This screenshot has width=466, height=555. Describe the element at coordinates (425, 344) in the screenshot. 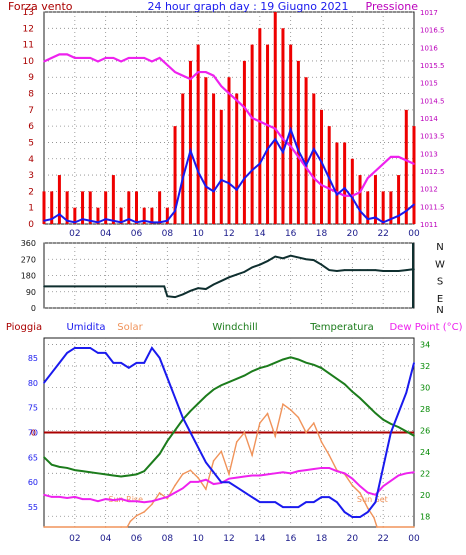

I see `temperature-tick-label: 34` at that location.